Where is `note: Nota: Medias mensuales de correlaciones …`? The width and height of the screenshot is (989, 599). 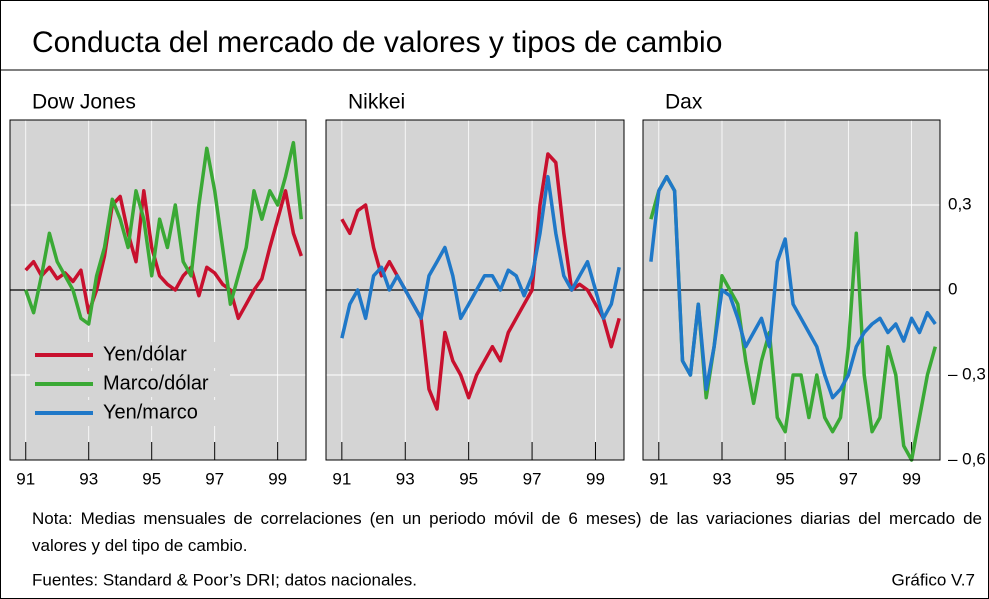
note: Nota: Medias mensuales de correlaciones … is located at coordinates (507, 532).